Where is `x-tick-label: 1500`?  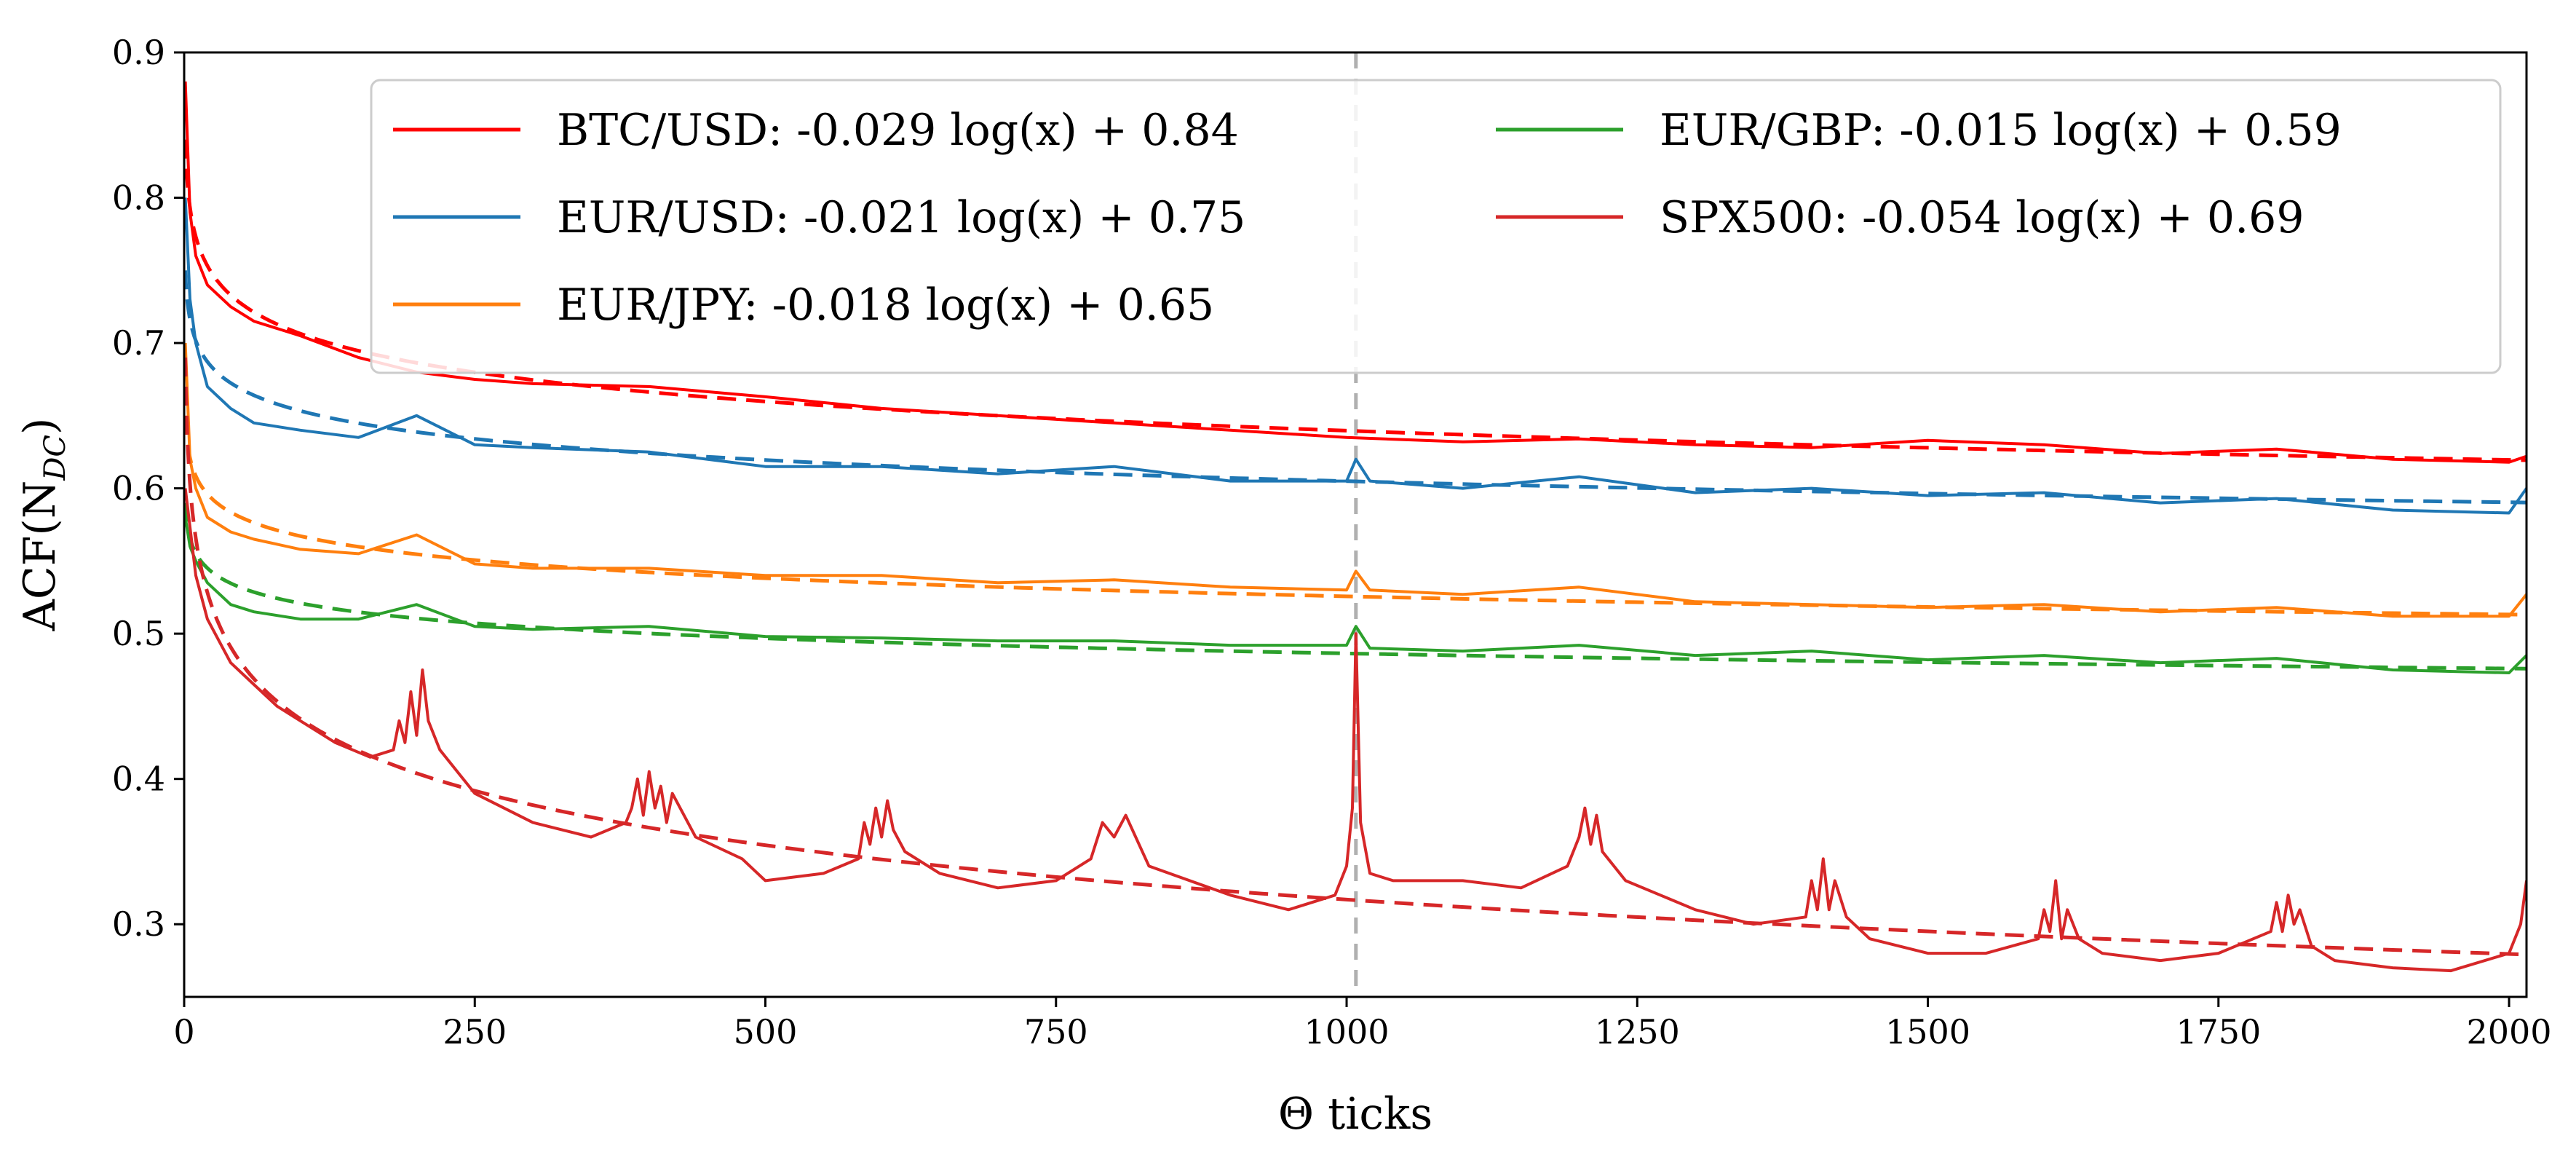
x-tick-label: 1500 is located at coordinates (1927, 1032).